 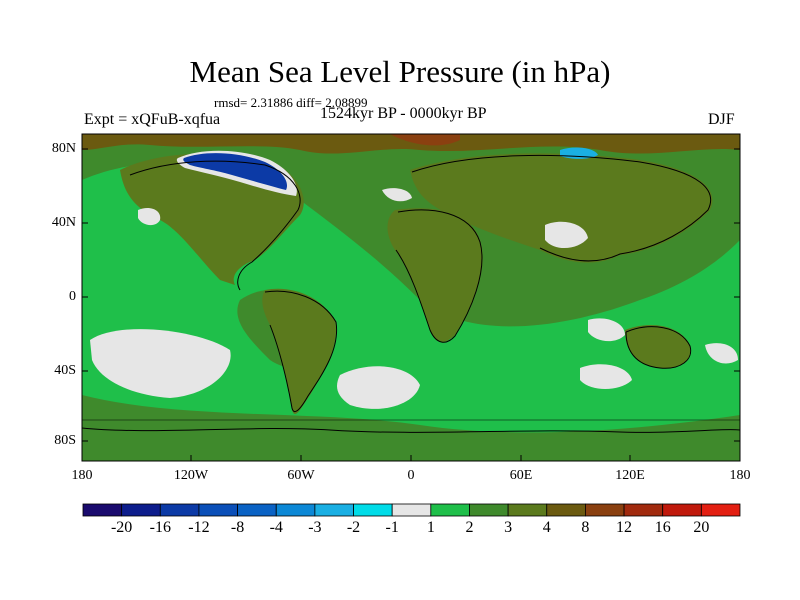 I want to click on period-label: 1524kyr BP - 0000kyr BP, so click(x=403, y=113).